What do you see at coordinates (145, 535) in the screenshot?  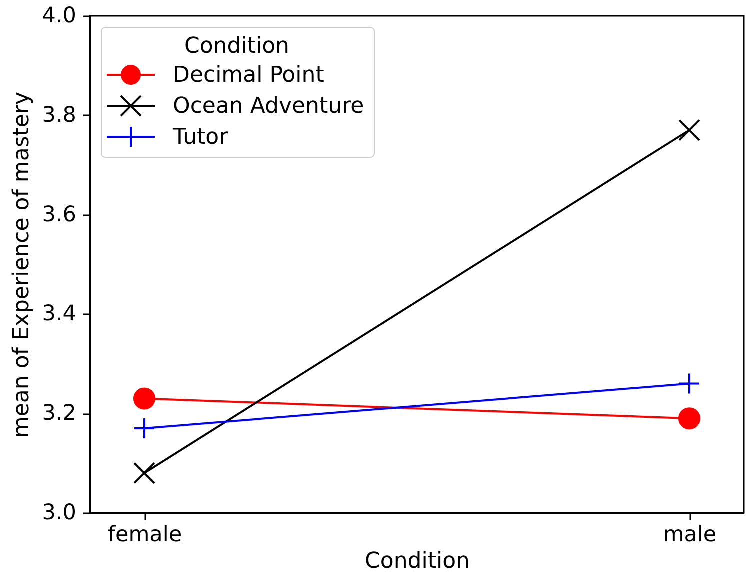 I see `x-tick-label: female` at bounding box center [145, 535].